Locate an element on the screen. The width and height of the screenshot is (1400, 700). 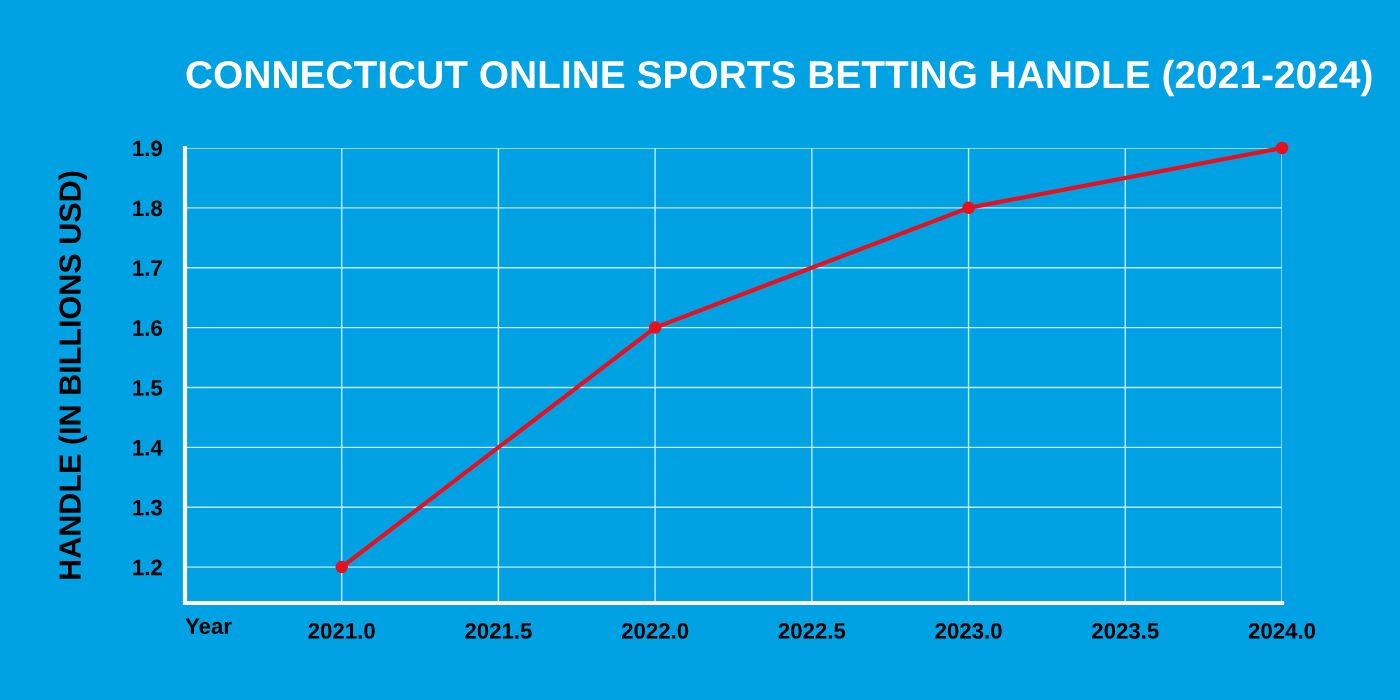
chart-title: CONNECTICUT ONLINE SPORTS BETTING HANDLE (2021-2024) is located at coordinates (779, 78).